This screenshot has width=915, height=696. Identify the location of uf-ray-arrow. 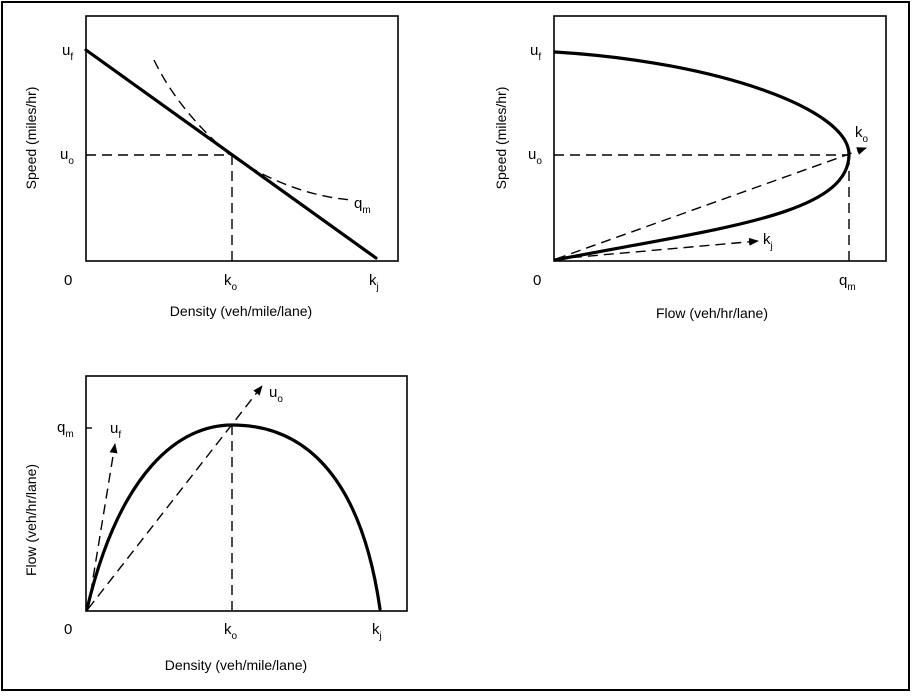
(102, 526).